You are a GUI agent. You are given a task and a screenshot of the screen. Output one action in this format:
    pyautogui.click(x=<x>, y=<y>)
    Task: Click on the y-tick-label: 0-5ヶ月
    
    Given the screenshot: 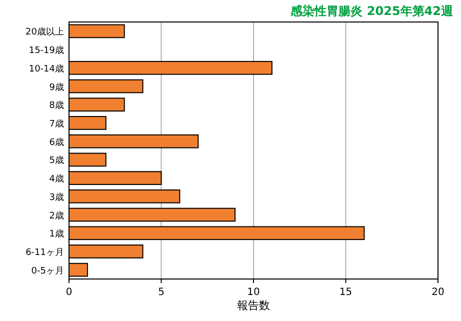 What is the action you would take?
    pyautogui.click(x=47, y=271)
    